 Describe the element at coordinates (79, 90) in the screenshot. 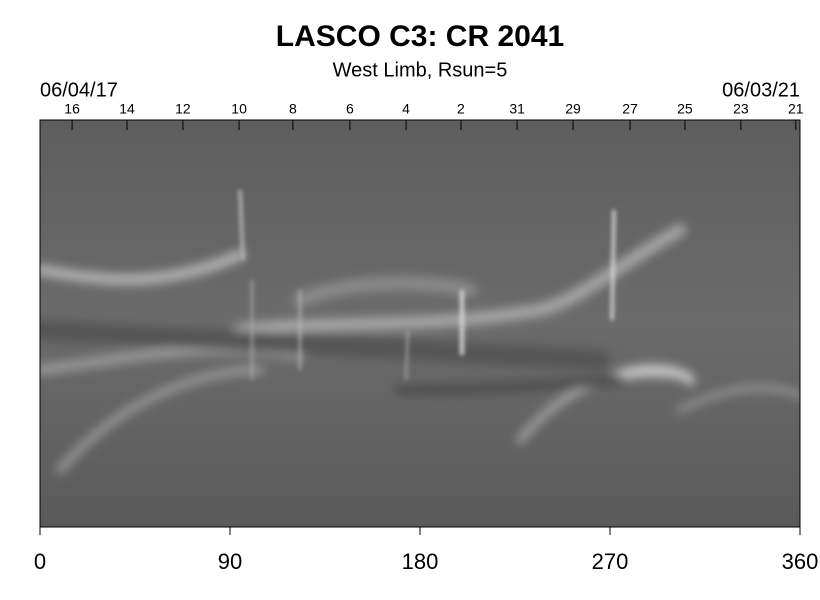

I see `start-date: 06/04/17` at that location.